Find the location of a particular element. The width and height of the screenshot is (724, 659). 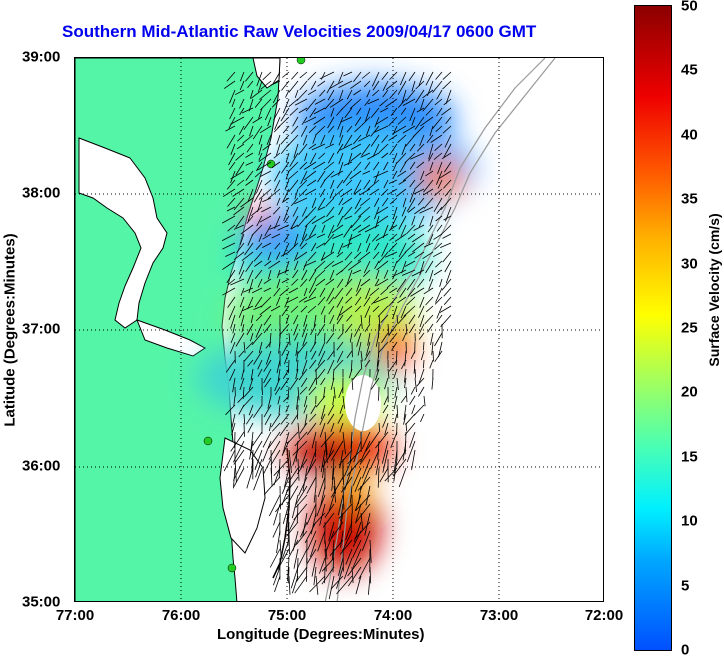

y-axis-label: Latitude (Degrees:Minutes) is located at coordinates (10, 330).